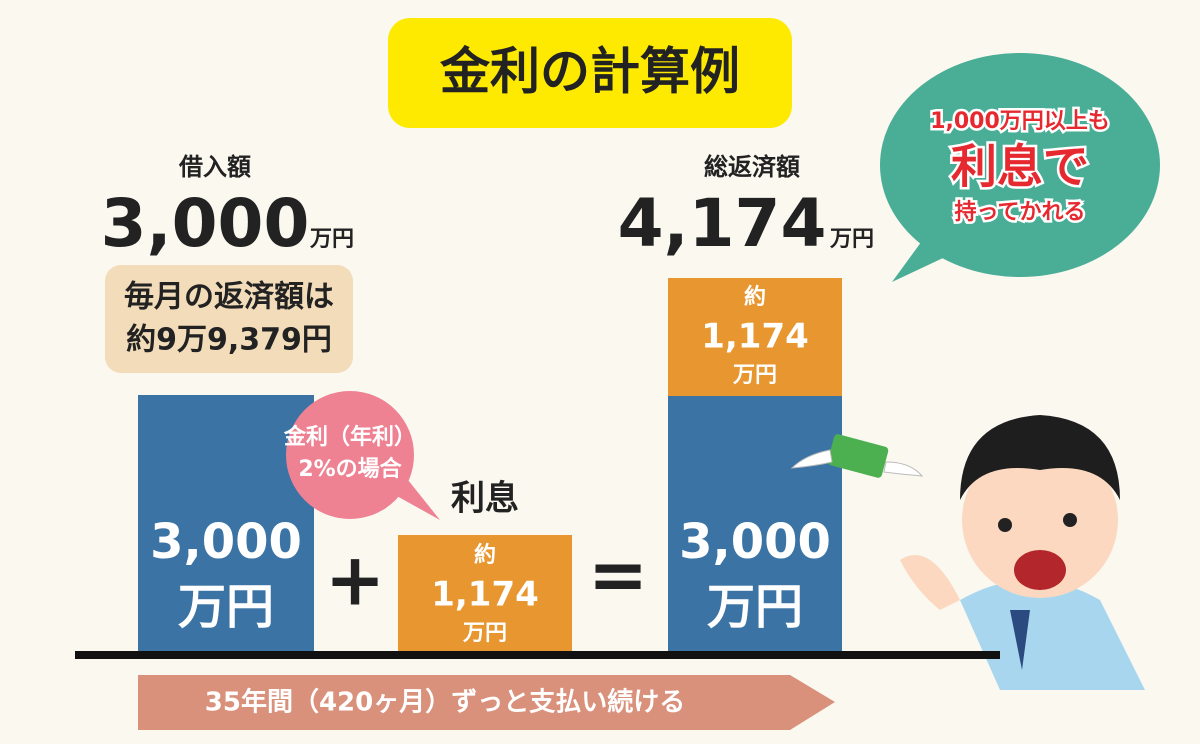 This screenshot has height=744, width=1200. I want to click on interest-prefix: 約, so click(485, 555).